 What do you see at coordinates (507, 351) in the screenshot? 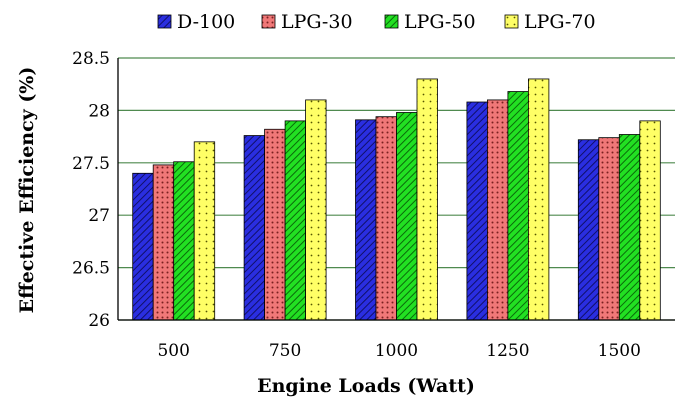
I see `x-tick-label: 1250` at bounding box center [507, 351].